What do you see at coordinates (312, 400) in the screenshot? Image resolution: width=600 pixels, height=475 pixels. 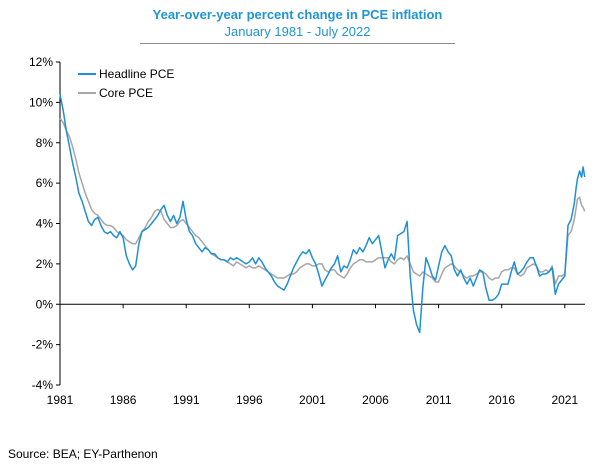 I see `x-tick-label: 2001` at bounding box center [312, 400].